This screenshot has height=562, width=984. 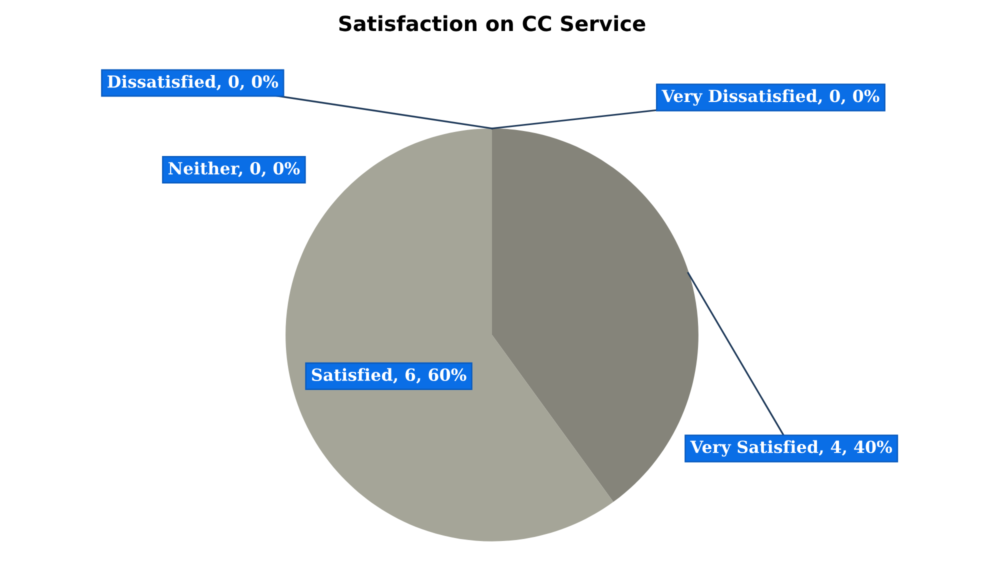 What do you see at coordinates (389, 376) in the screenshot?
I see `slice-label: Satisfied, 6, 60%` at bounding box center [389, 376].